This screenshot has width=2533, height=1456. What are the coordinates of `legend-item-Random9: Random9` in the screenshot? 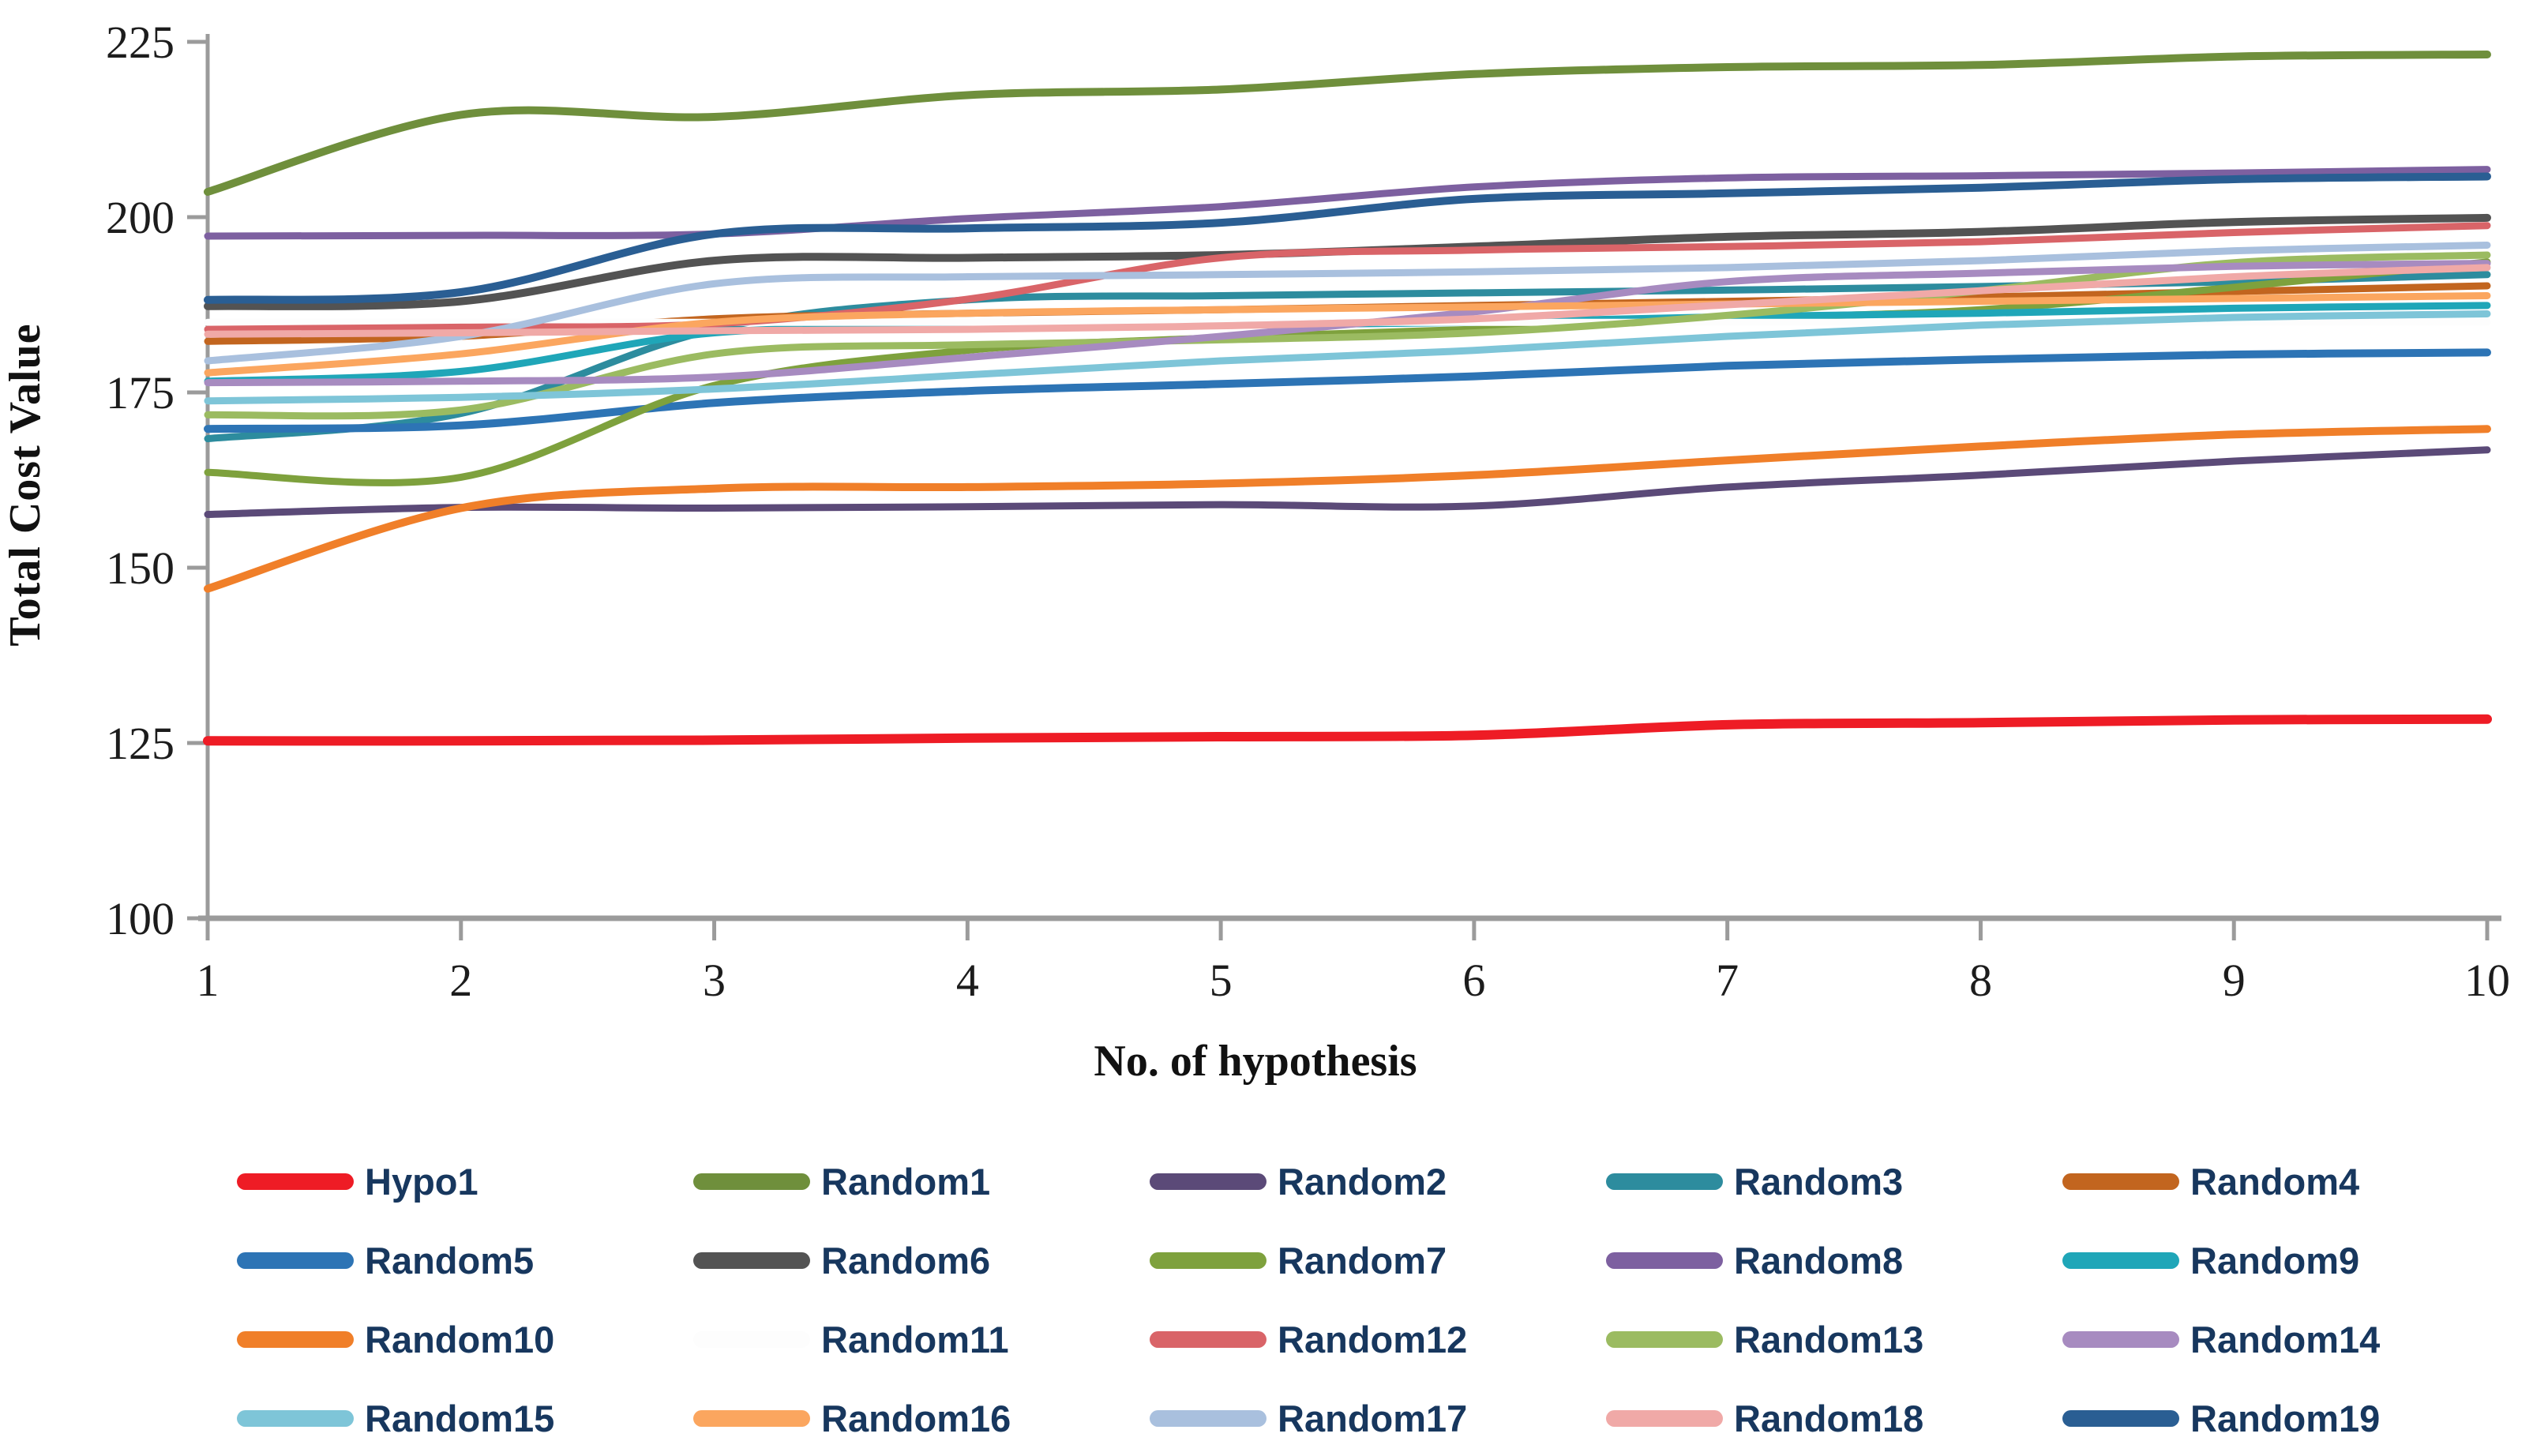 It's located at (2210, 1260).